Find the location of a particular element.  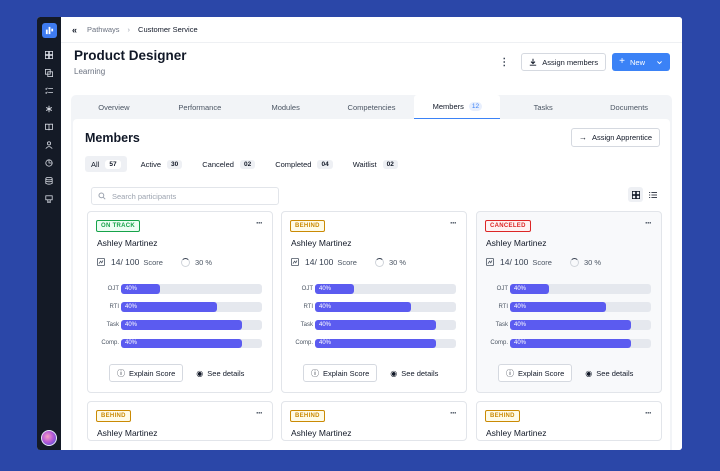

tab-performance: Performance is located at coordinates (200, 107).